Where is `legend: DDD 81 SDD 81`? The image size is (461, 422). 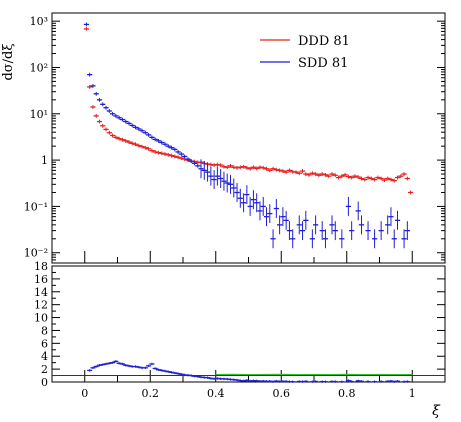 legend: DDD 81 SDD 81 is located at coordinates (305, 52).